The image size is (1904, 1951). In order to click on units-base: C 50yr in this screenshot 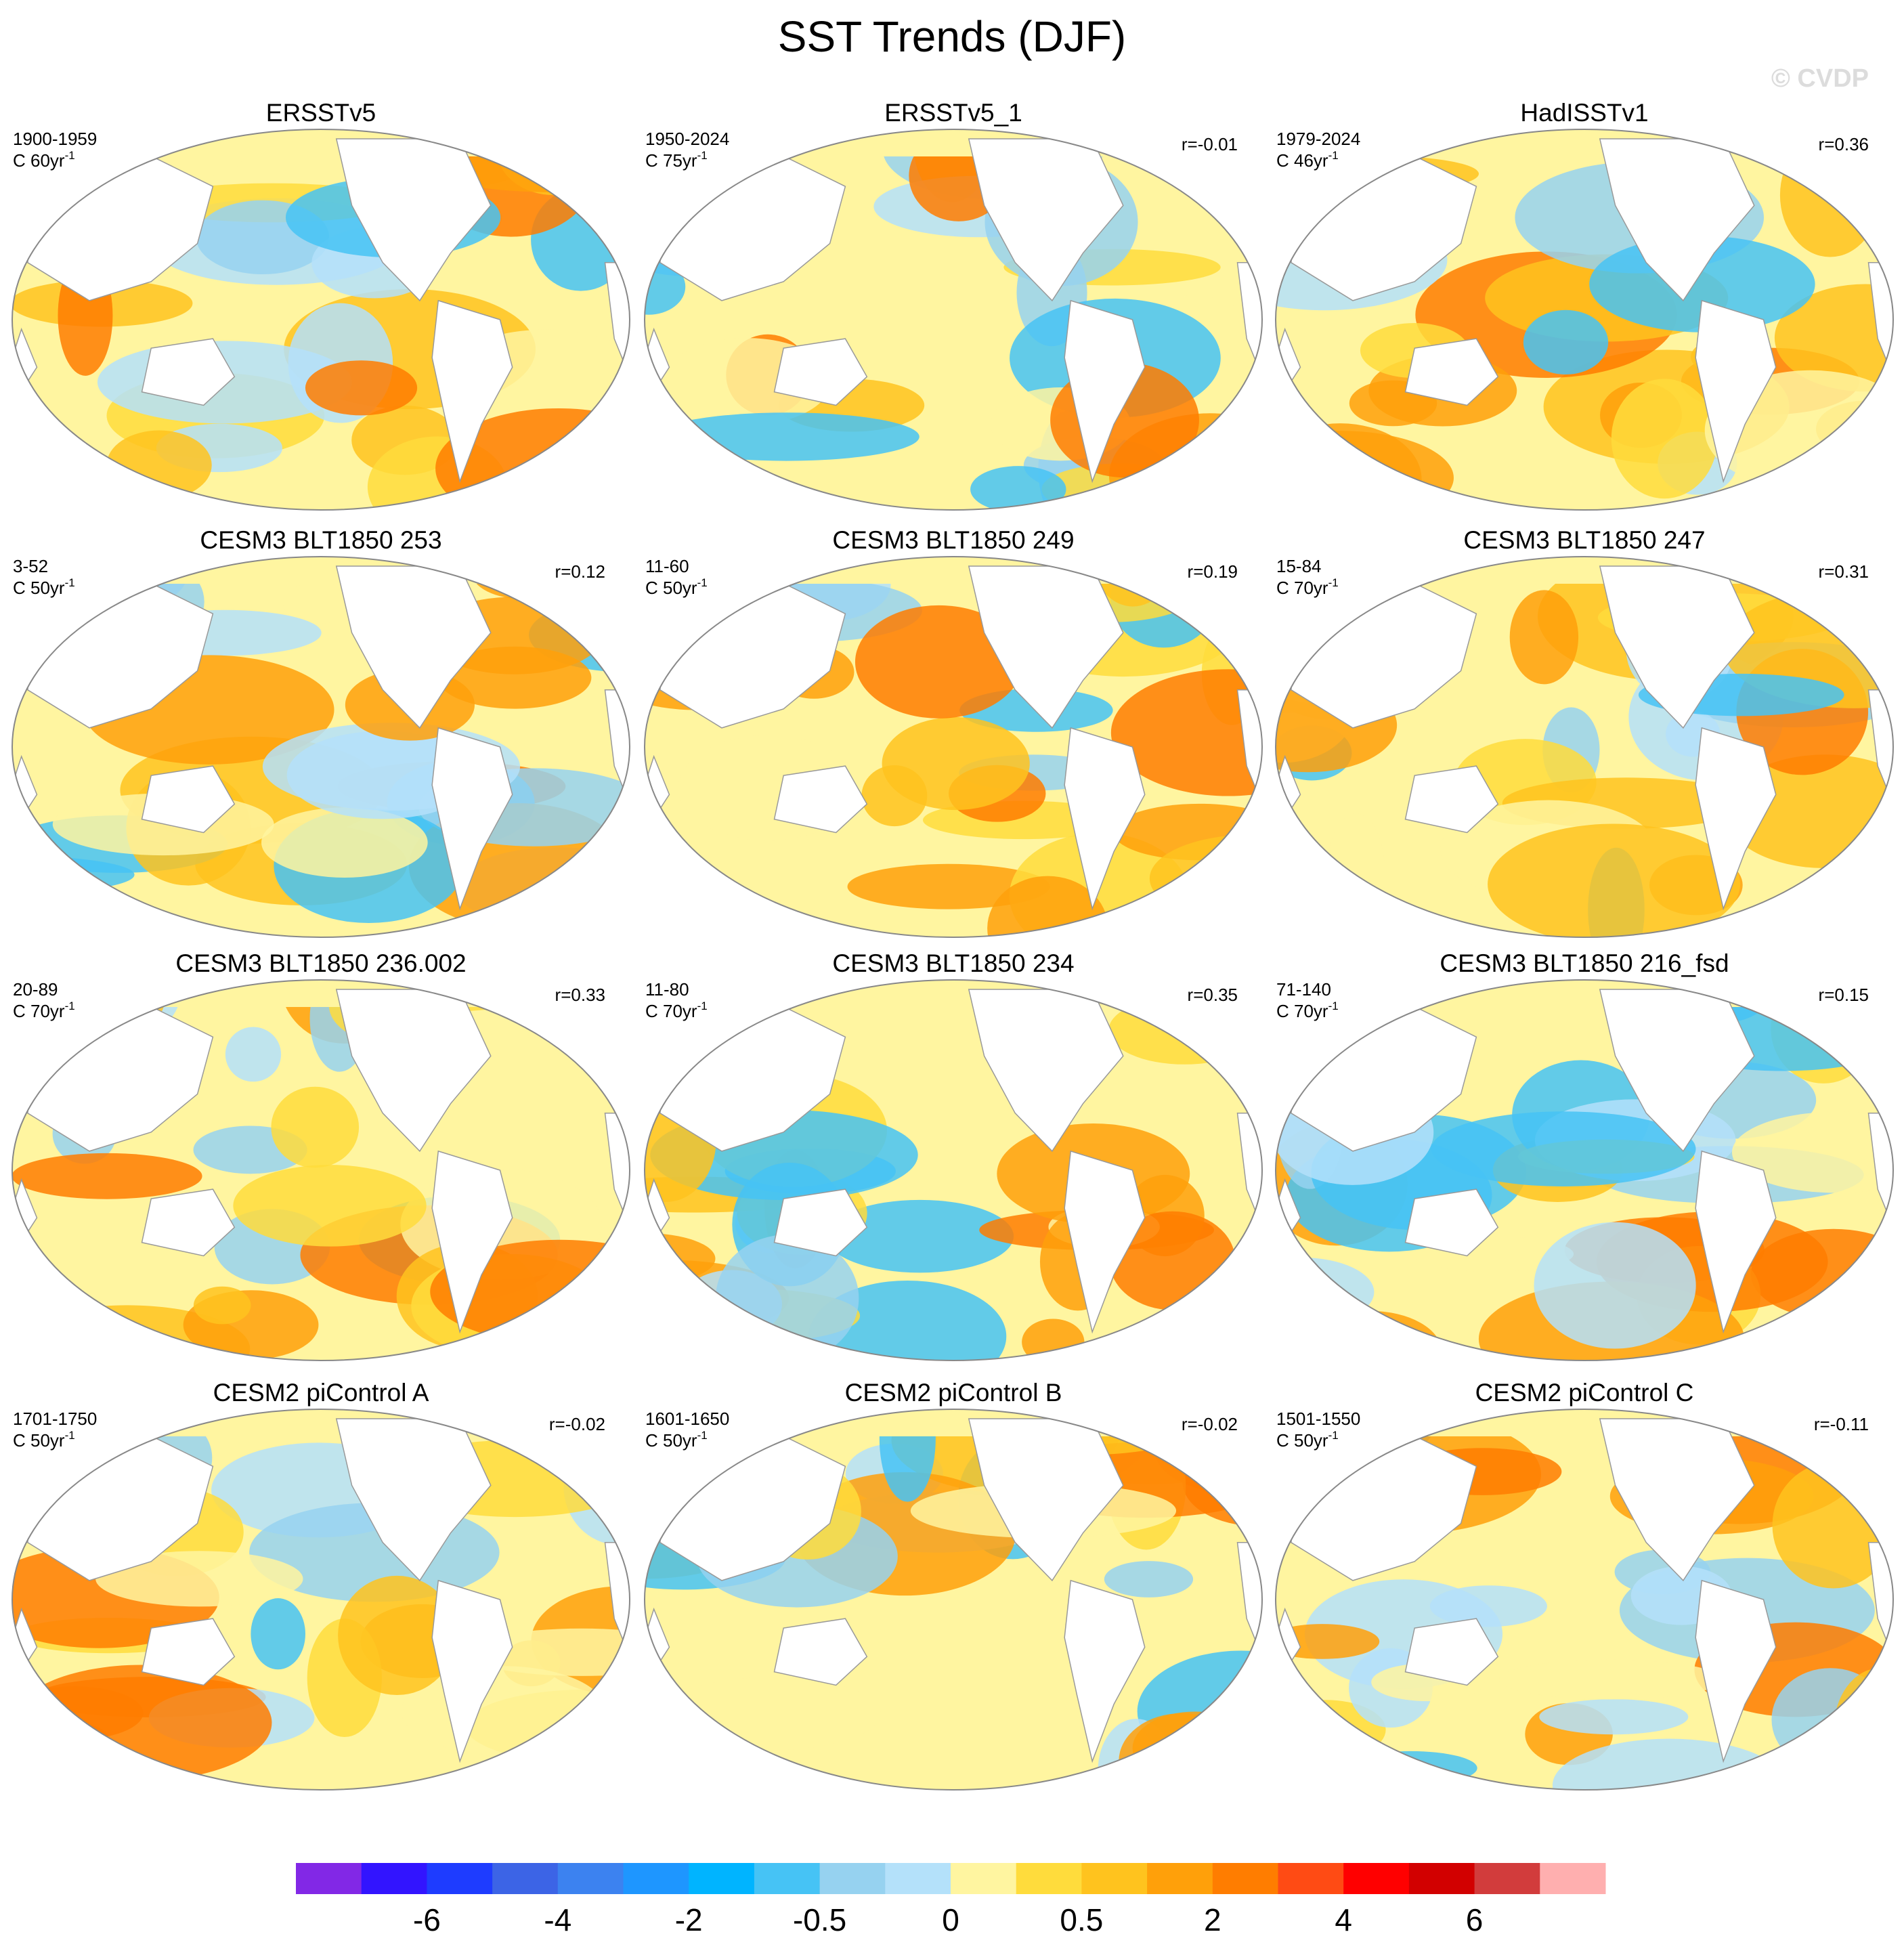, I will do `click(671, 1441)`.